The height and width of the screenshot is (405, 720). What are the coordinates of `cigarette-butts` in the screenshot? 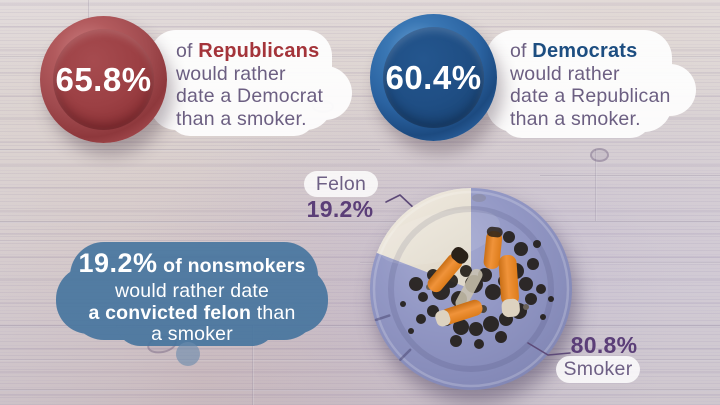 It's located at (473, 276).